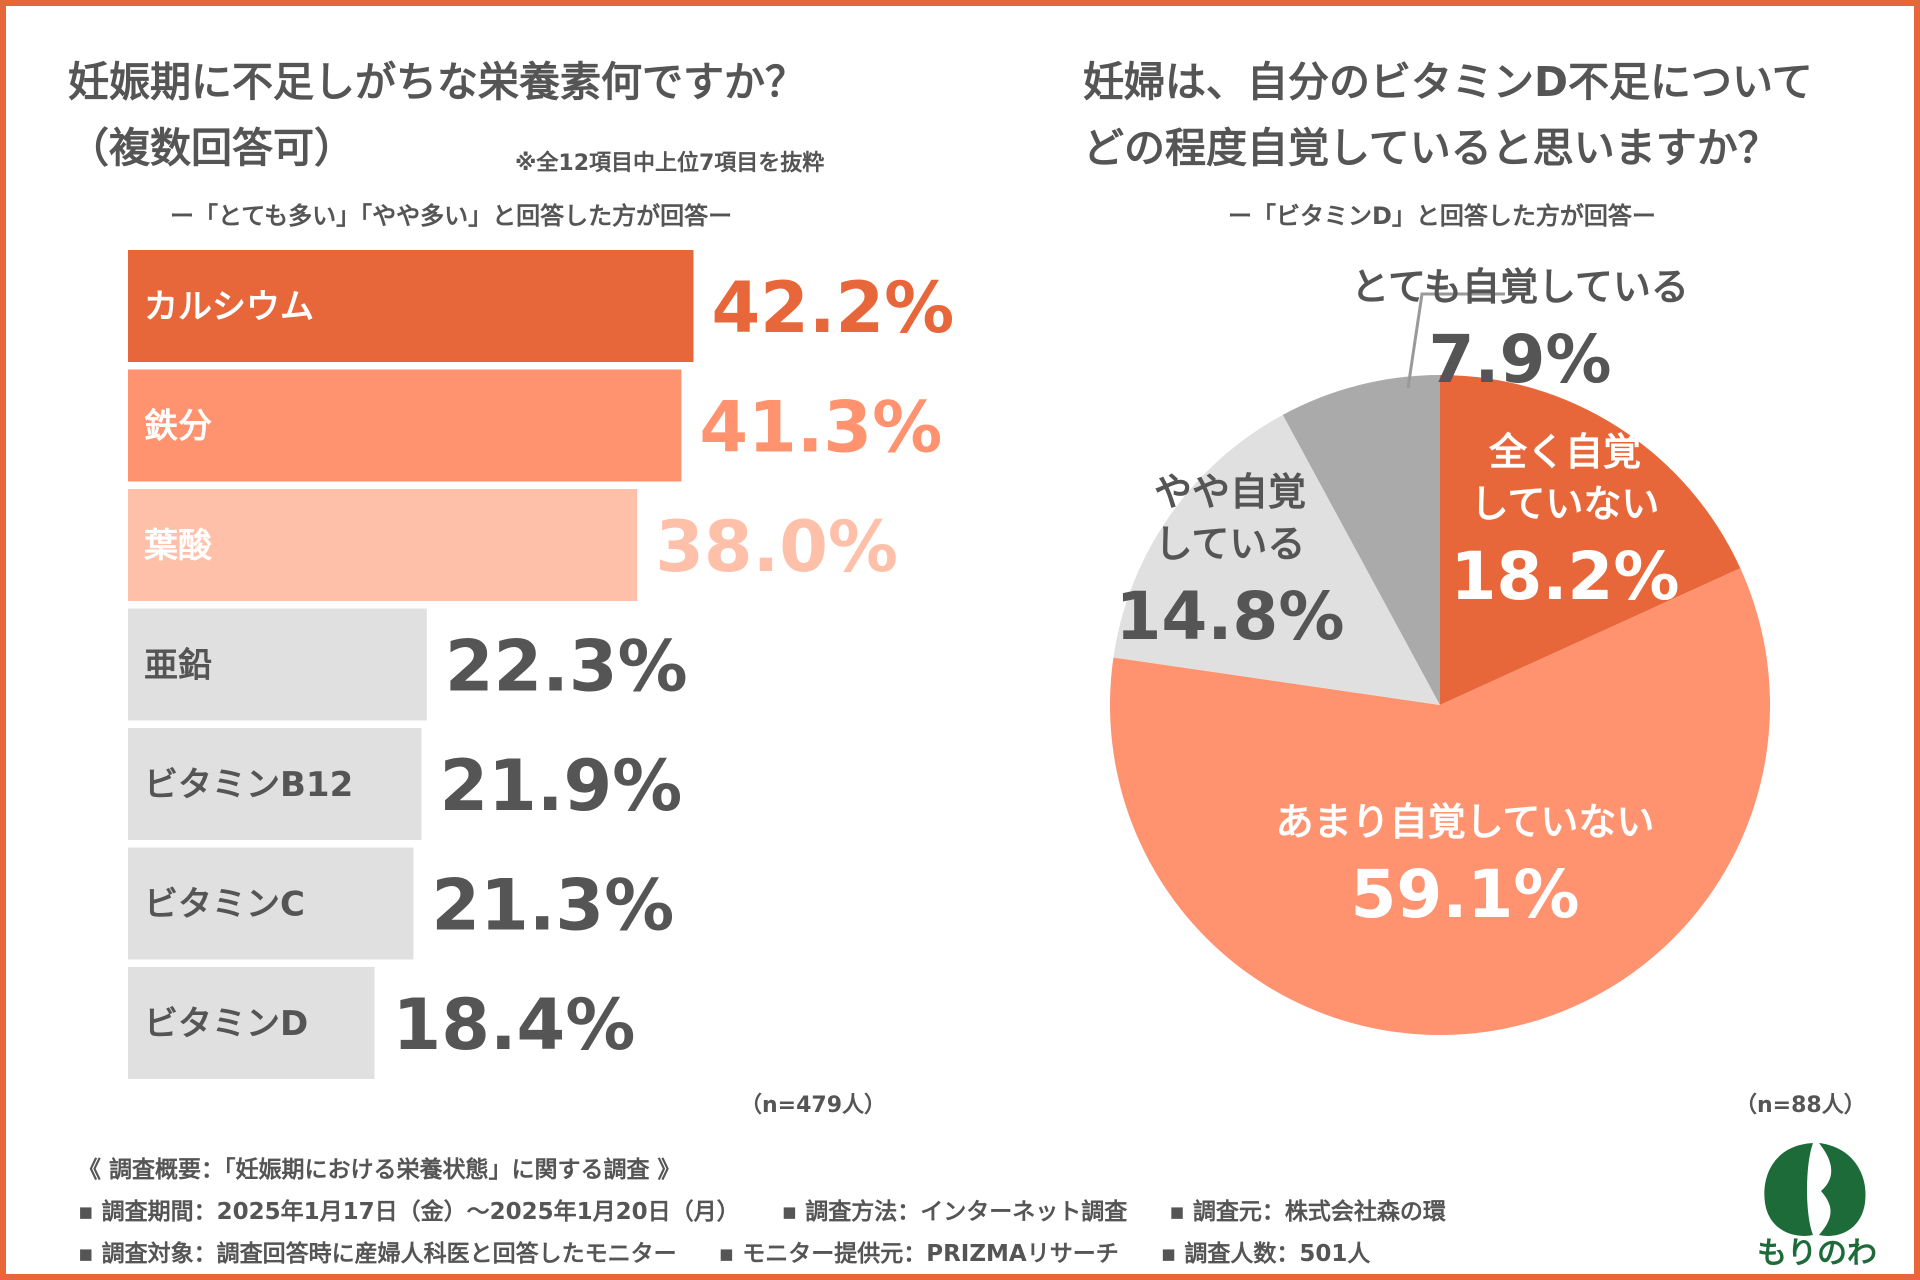  Describe the element at coordinates (211, 148) in the screenshot. I see `left-title-line2: （複数回答可）` at that location.